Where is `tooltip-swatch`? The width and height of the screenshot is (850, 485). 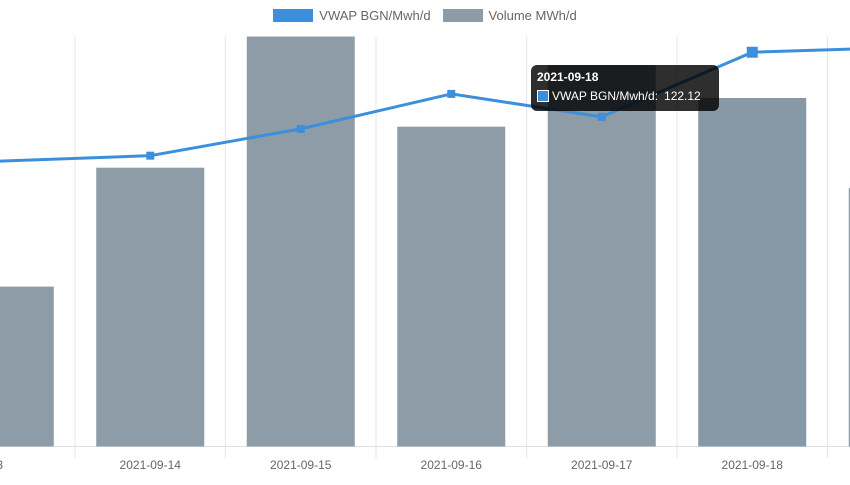 tooltip-swatch is located at coordinates (543, 96).